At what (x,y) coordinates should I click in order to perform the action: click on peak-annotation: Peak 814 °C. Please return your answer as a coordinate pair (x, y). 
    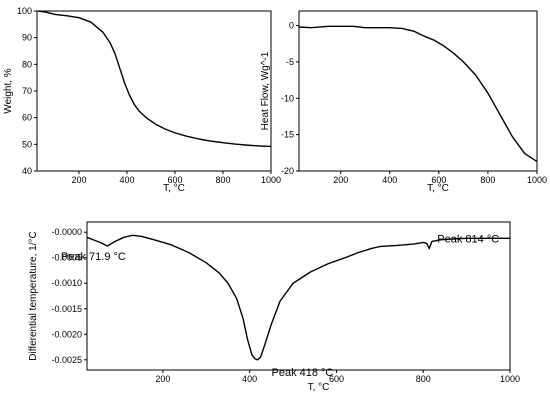
    Looking at the image, I should click on (468, 240).